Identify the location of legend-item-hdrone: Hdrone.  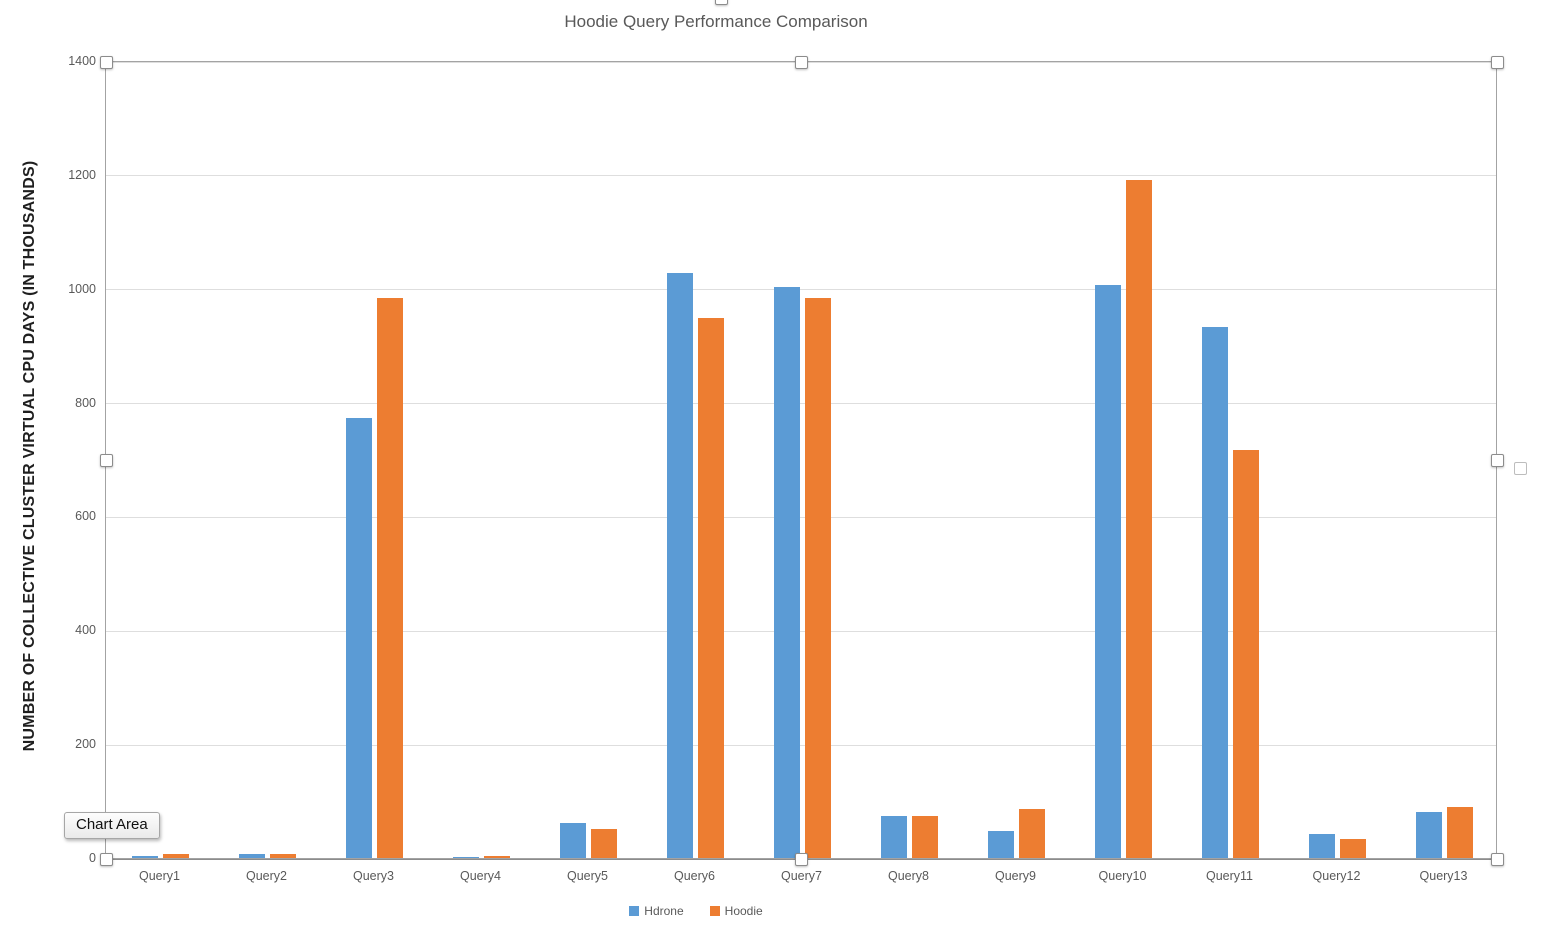
(656, 911).